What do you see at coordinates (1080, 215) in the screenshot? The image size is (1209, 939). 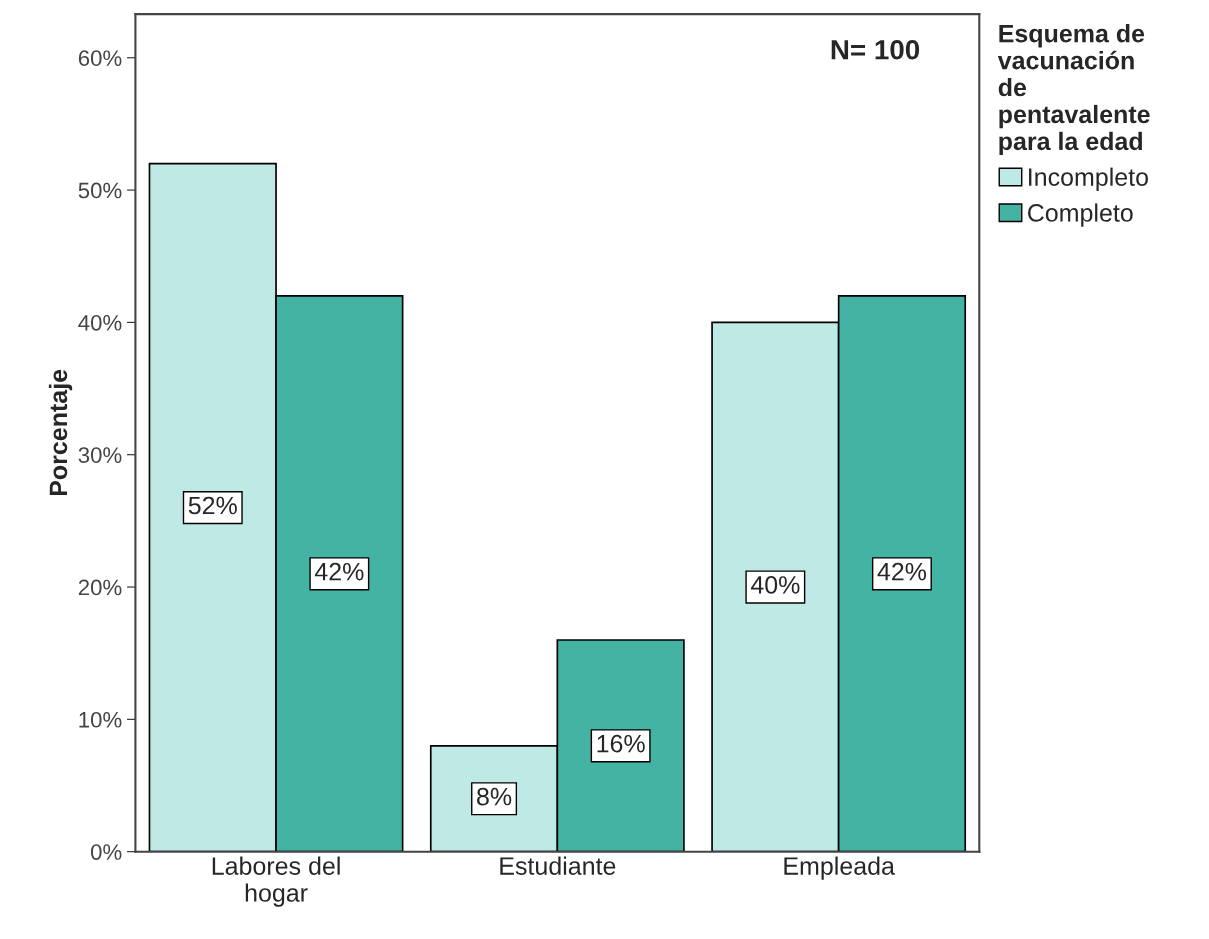 I see `legend-label: Completo` at bounding box center [1080, 215].